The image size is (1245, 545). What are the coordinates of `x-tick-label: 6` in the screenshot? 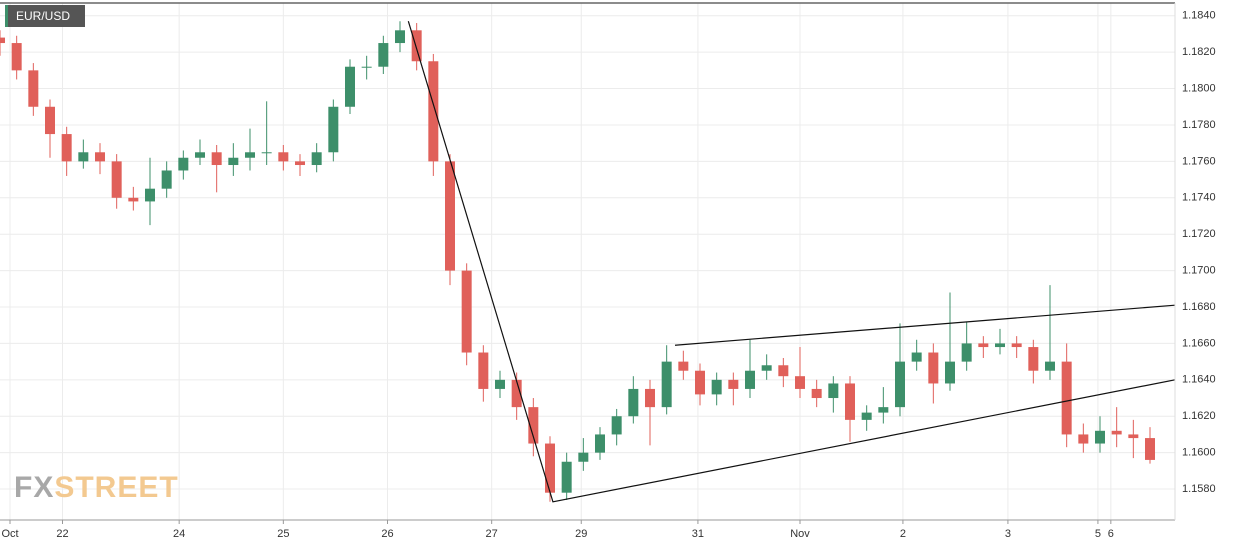 It's located at (1111, 534).